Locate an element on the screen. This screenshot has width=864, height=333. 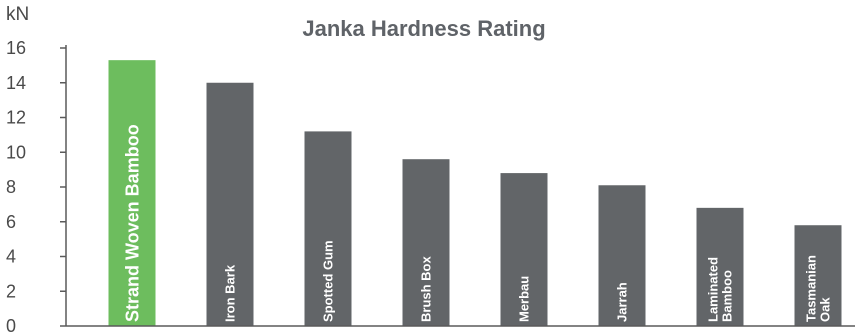
bar-strand-woven-bamboo is located at coordinates (132, 193).